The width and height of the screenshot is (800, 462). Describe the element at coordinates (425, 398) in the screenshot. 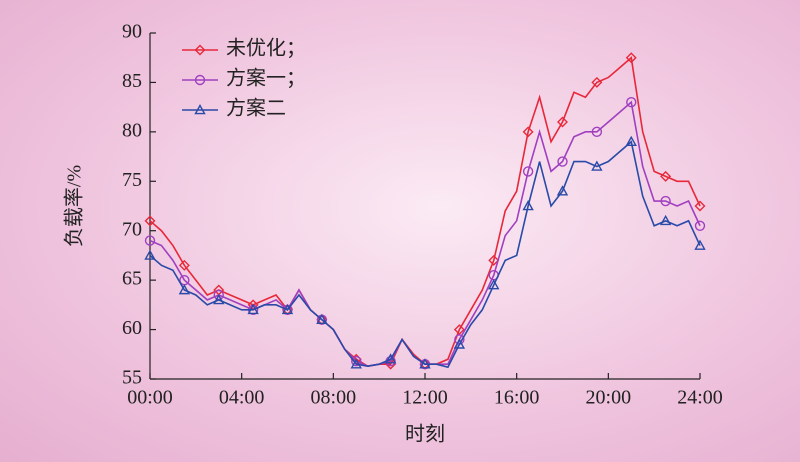

I see `x-tick-label: 12:00` at that location.